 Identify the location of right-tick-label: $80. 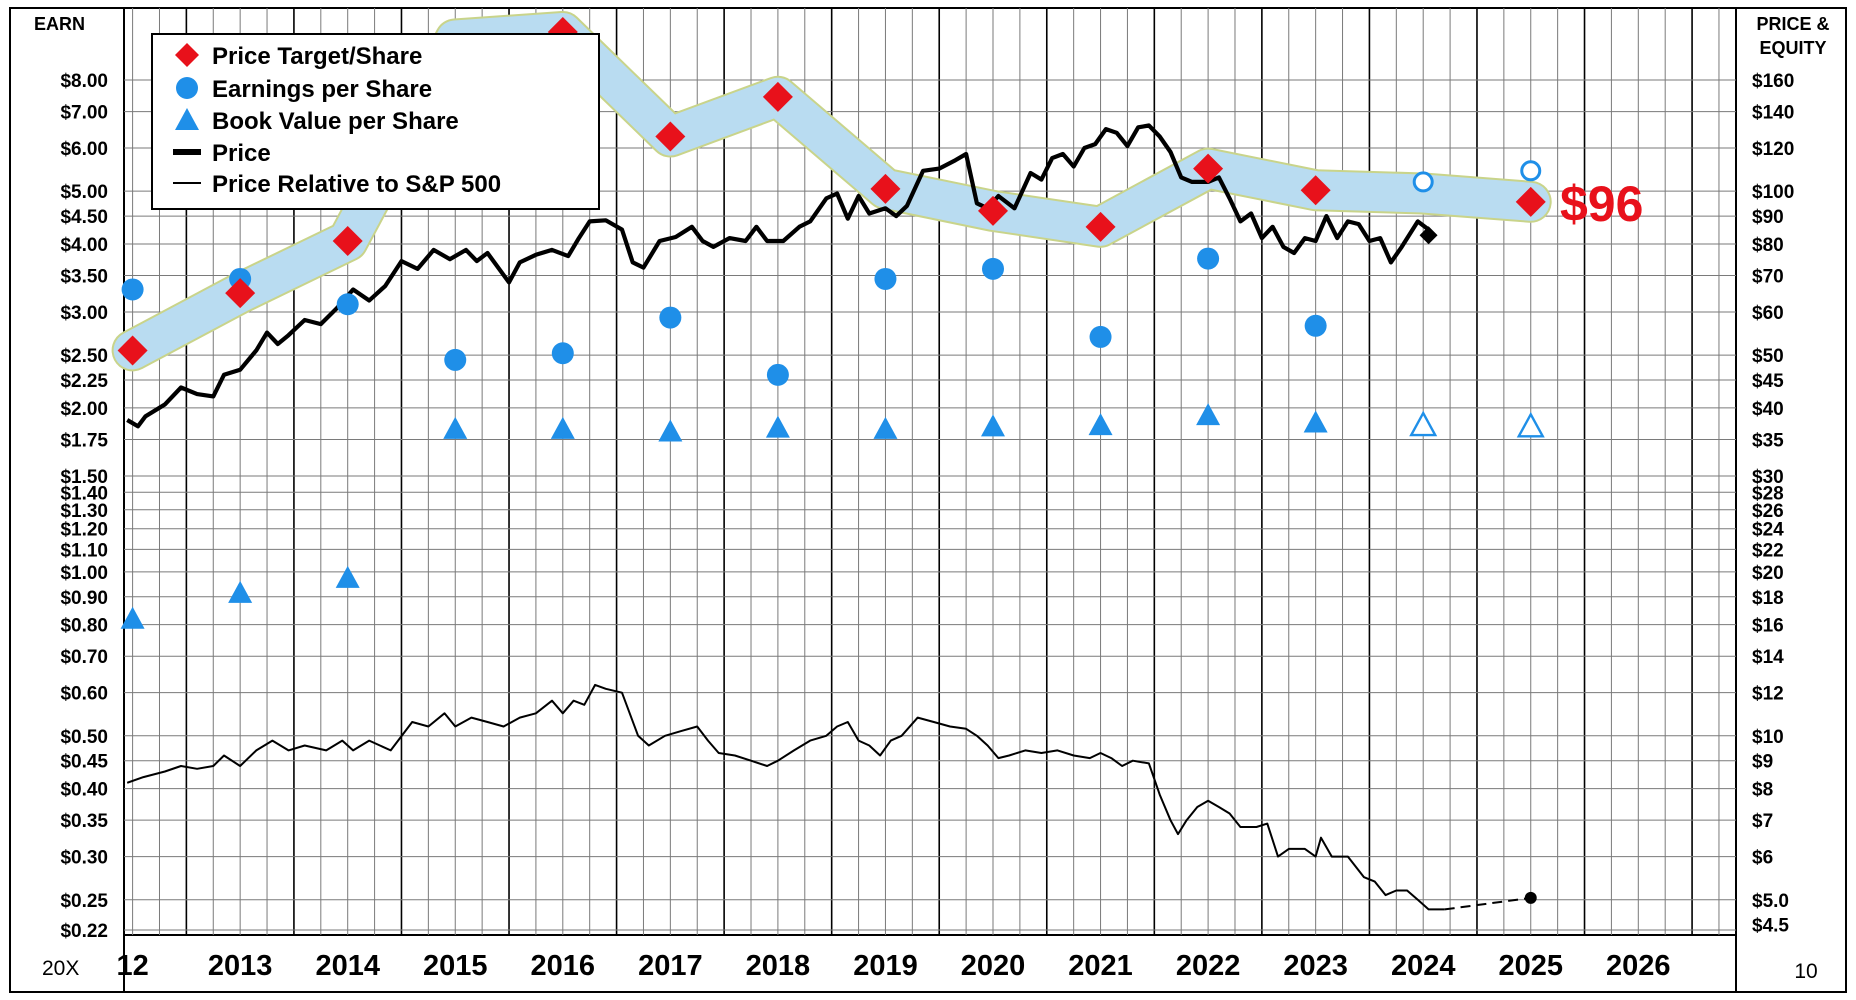
(1768, 245).